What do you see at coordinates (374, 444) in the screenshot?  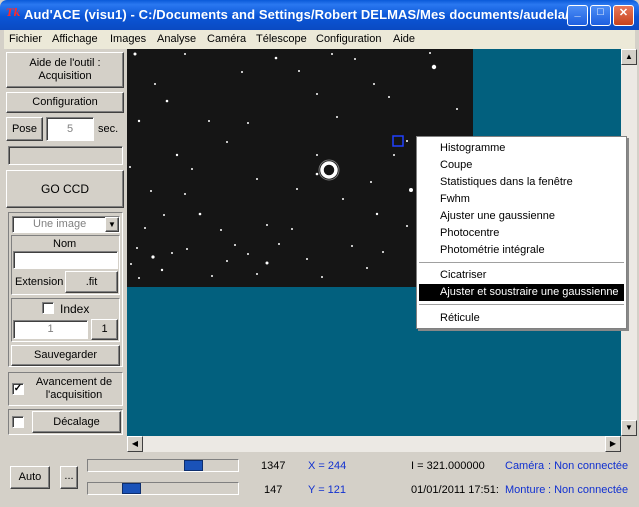 I see `horizontal-scrollbar: ◀ ▶` at bounding box center [374, 444].